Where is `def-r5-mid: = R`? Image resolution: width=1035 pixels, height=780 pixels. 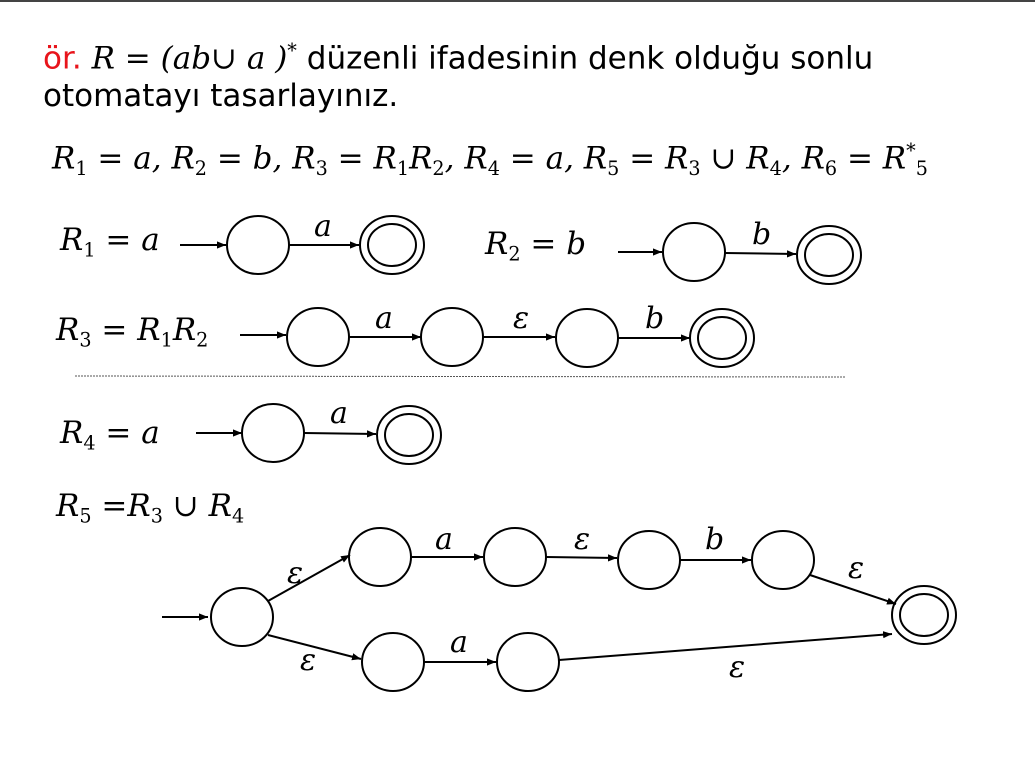
def-r5-mid: = R is located at coordinates (654, 158).